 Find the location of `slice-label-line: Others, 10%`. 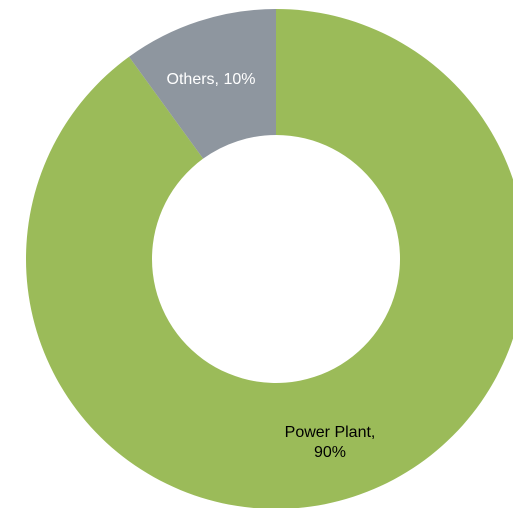

slice-label-line: Others, 10% is located at coordinates (211, 79).